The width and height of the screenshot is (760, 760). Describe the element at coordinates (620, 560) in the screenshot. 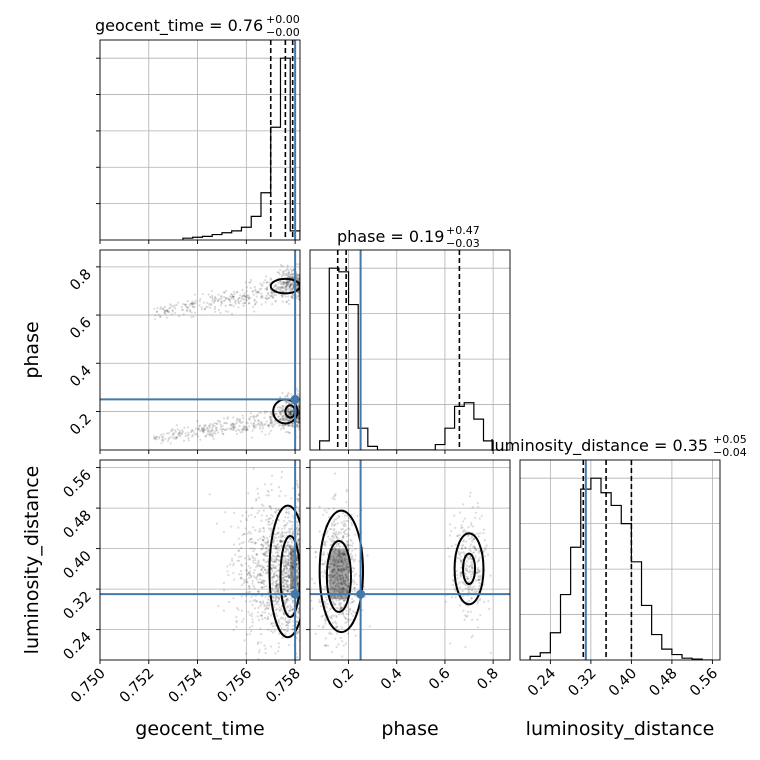

I see `axes-frame` at that location.